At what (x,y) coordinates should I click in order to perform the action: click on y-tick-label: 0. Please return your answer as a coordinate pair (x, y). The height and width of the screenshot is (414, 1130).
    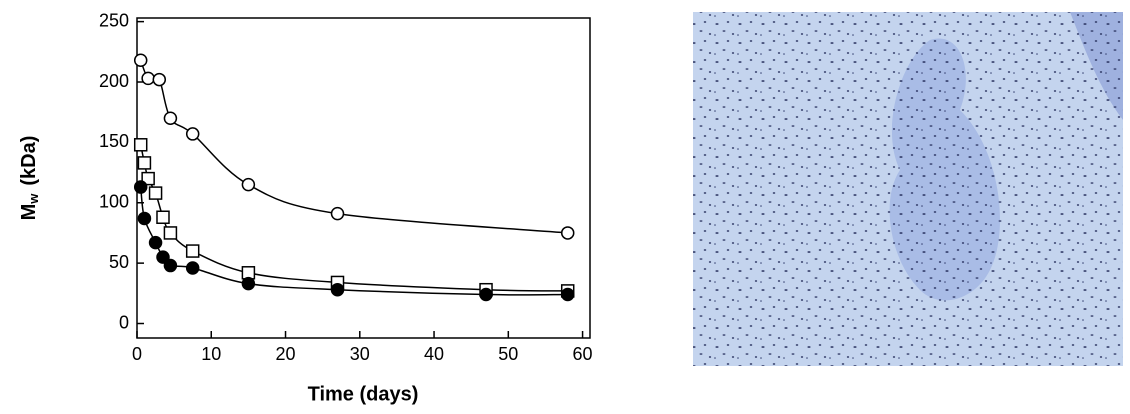
    Looking at the image, I should click on (124, 322).